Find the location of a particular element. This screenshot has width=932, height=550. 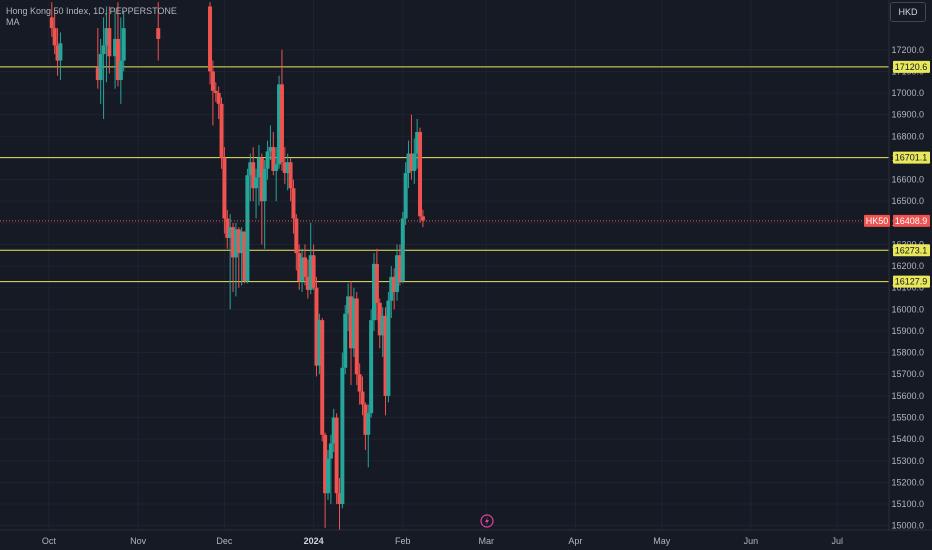

x-tick-label: Apr is located at coordinates (575, 541).